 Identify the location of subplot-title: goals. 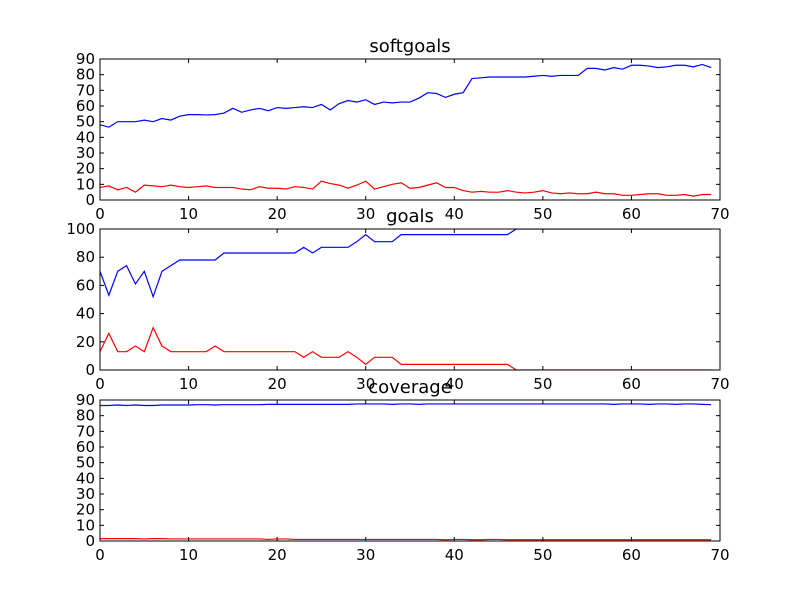
(410, 216).